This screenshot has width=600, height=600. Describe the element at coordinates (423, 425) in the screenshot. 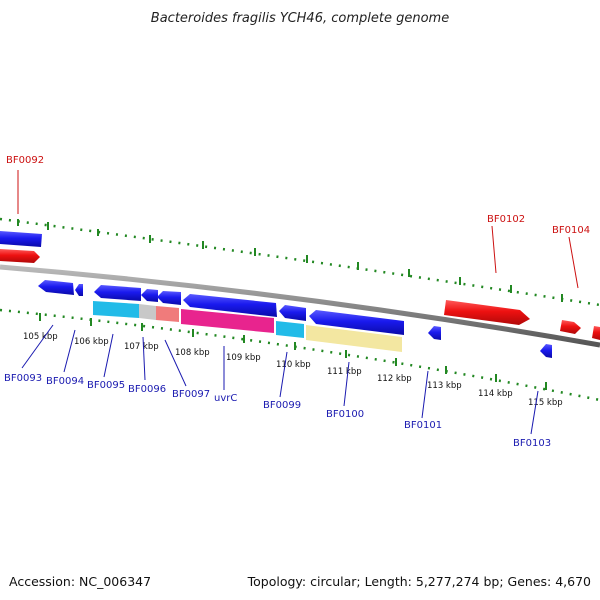

I see `label-bf0101: BF0101` at that location.